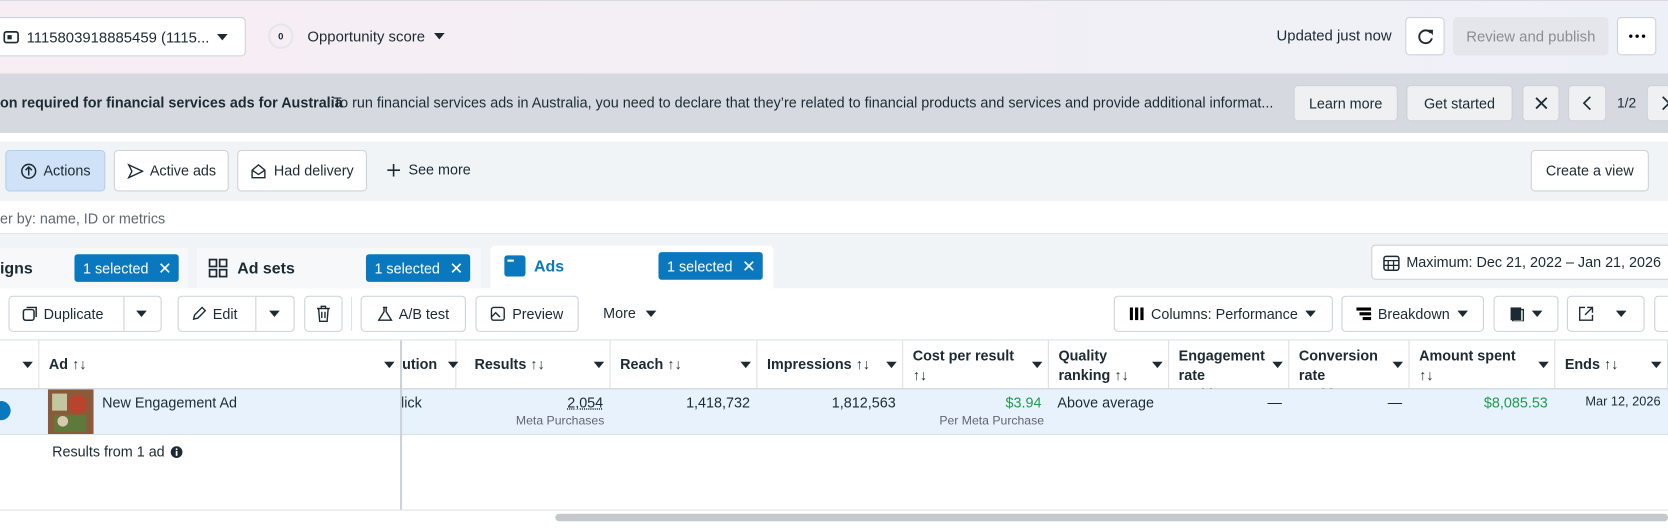 The width and height of the screenshot is (1668, 531). I want to click on column-header: Ad ↑↓, so click(220, 364).